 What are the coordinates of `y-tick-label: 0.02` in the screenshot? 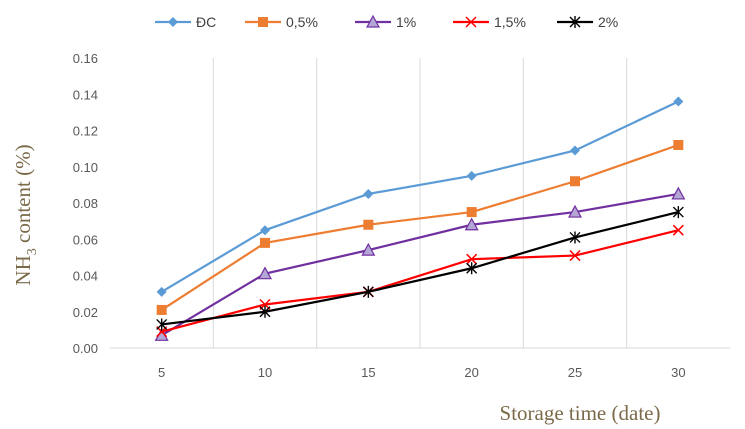 It's located at (85, 312).